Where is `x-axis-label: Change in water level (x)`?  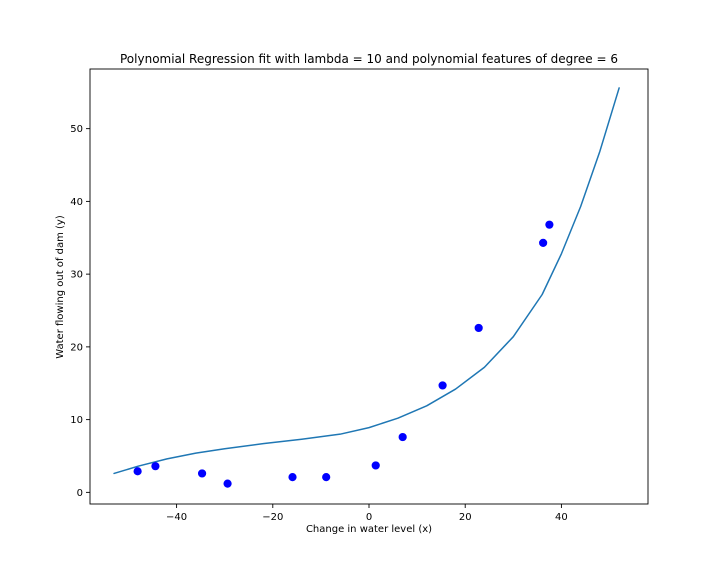
x-axis-label: Change in water level (x) is located at coordinates (369, 529).